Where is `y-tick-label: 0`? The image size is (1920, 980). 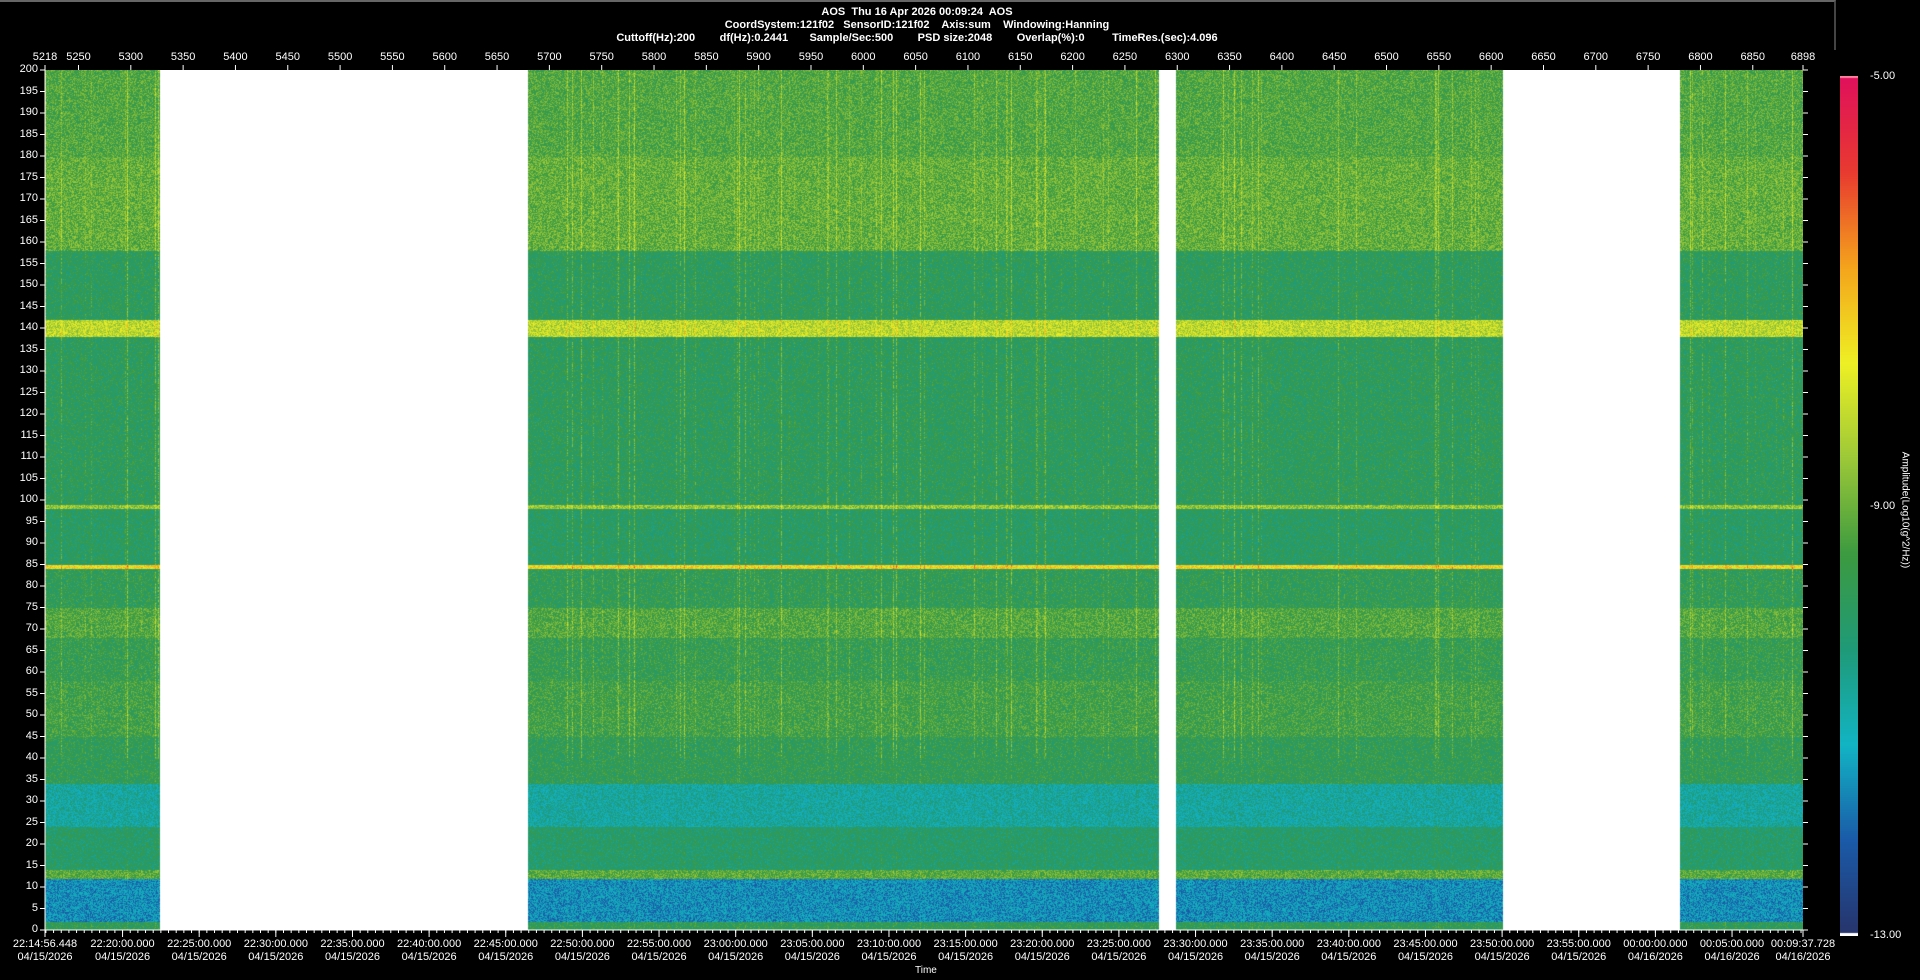
y-tick-label: 0 is located at coordinates (34, 929).